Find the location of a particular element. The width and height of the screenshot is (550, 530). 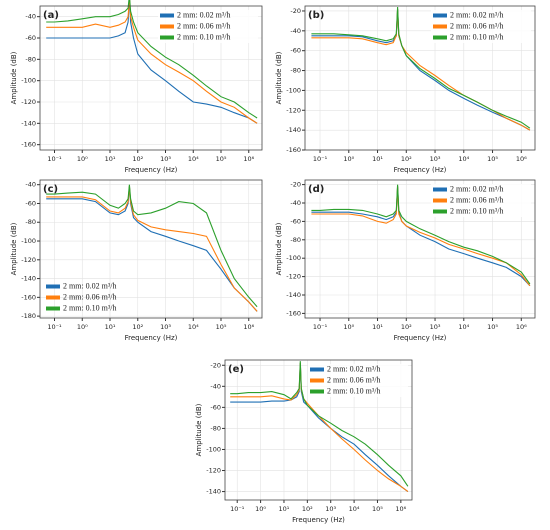

panel-label: (a) is located at coordinates (51, 15).